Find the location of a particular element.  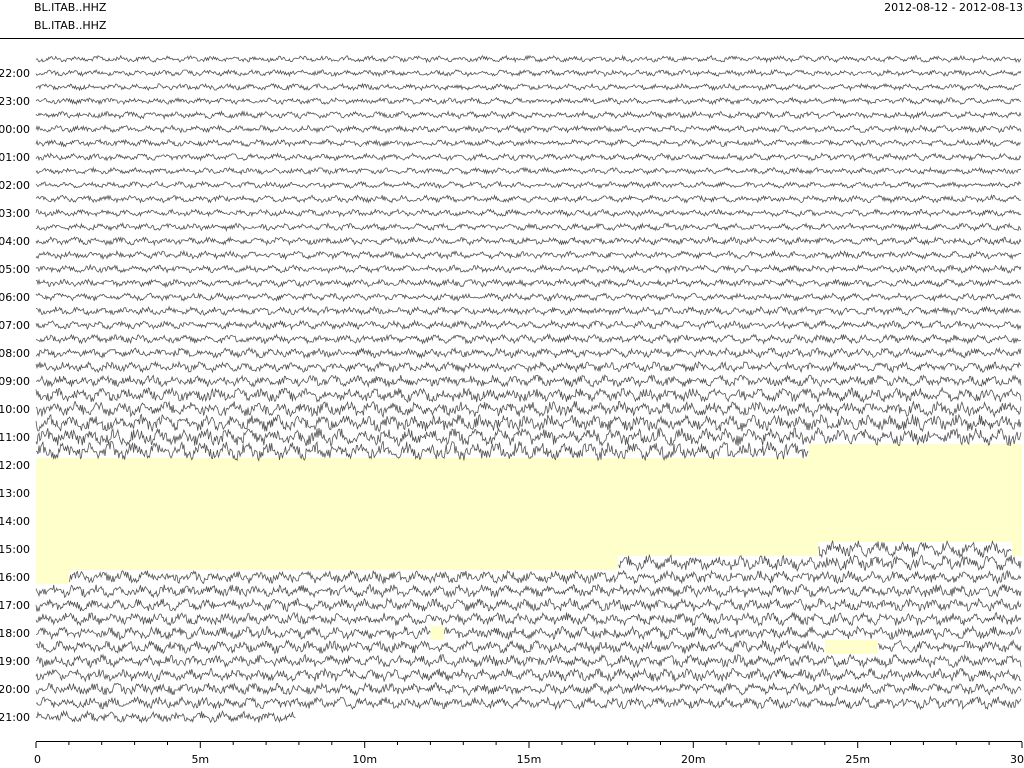

x-axis: 0 5m 10m 15m 20m 25m 30 is located at coordinates (529, 753).